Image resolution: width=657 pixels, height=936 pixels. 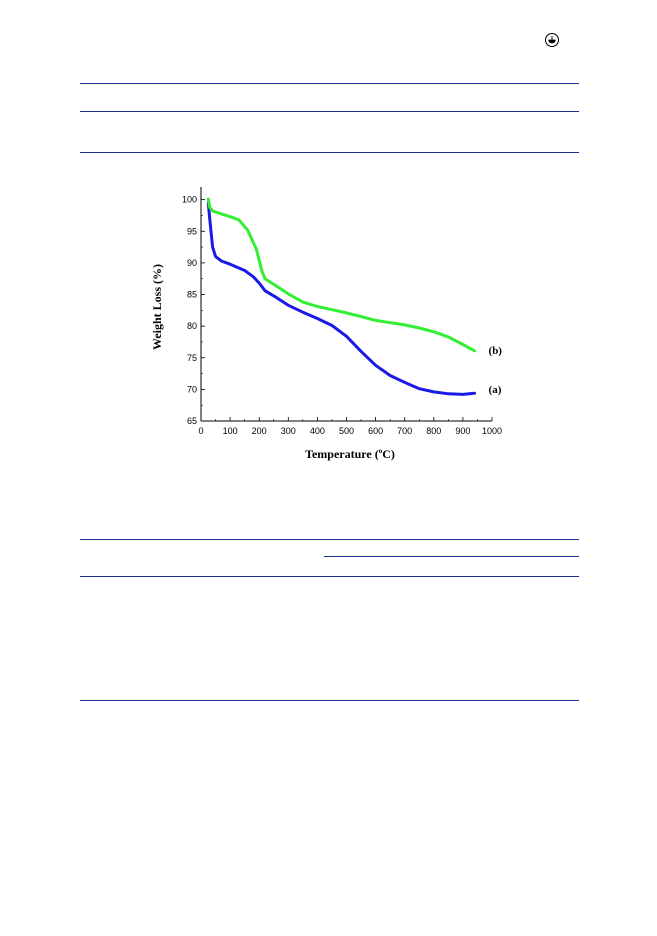 I want to click on x-tick-label: 800, so click(x=433, y=431).